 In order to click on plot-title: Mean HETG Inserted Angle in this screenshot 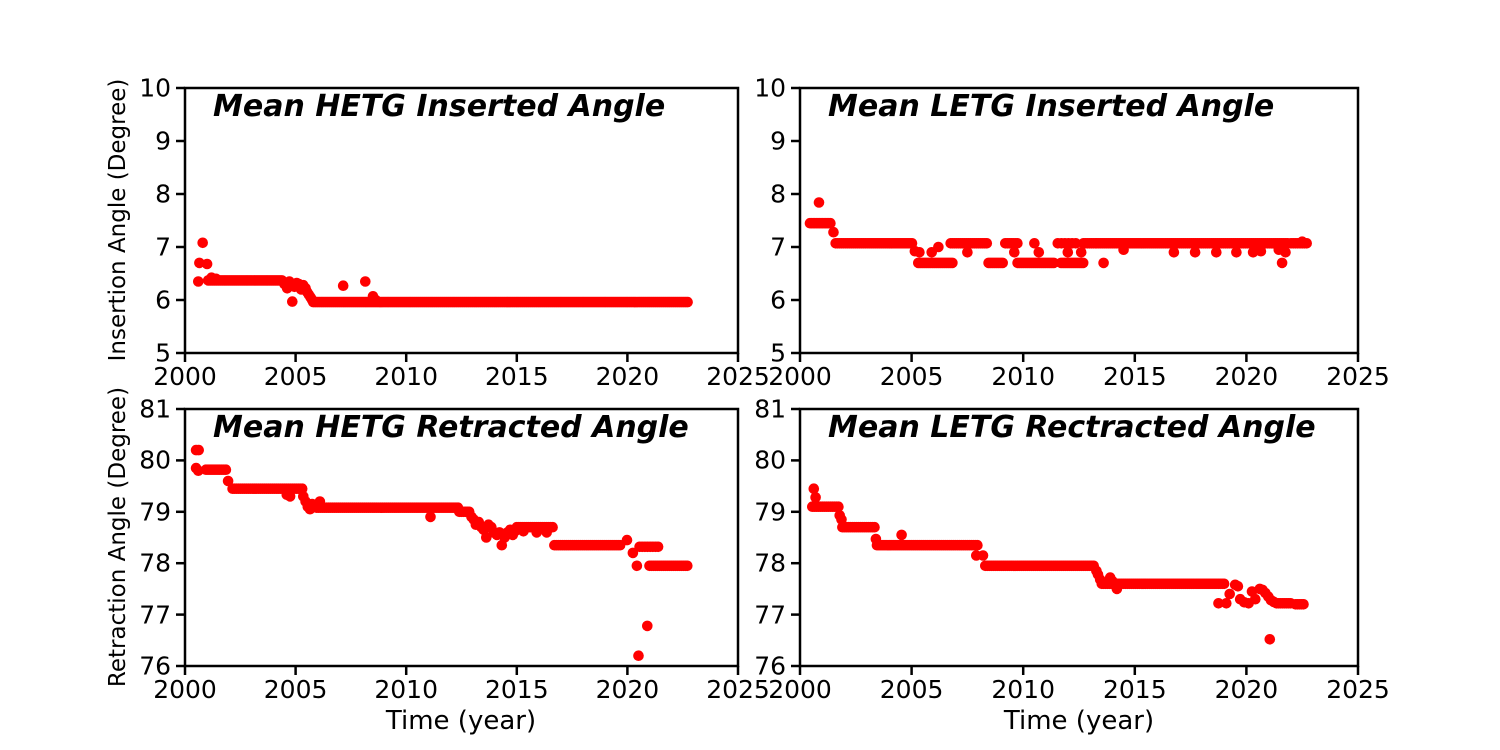, I will do `click(439, 106)`.